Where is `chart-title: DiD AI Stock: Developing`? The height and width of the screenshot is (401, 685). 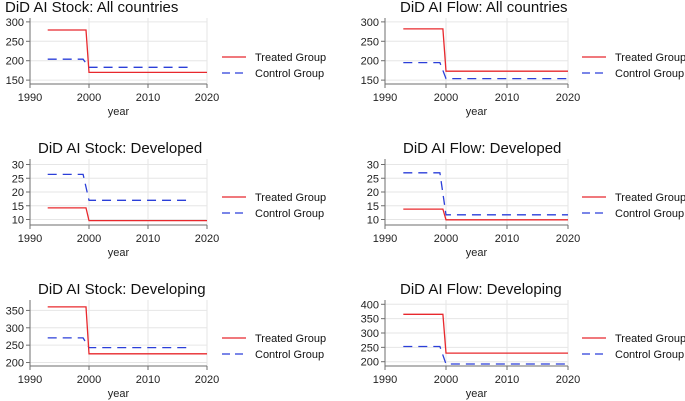
chart-title: DiD AI Stock: Developing is located at coordinates (122, 289).